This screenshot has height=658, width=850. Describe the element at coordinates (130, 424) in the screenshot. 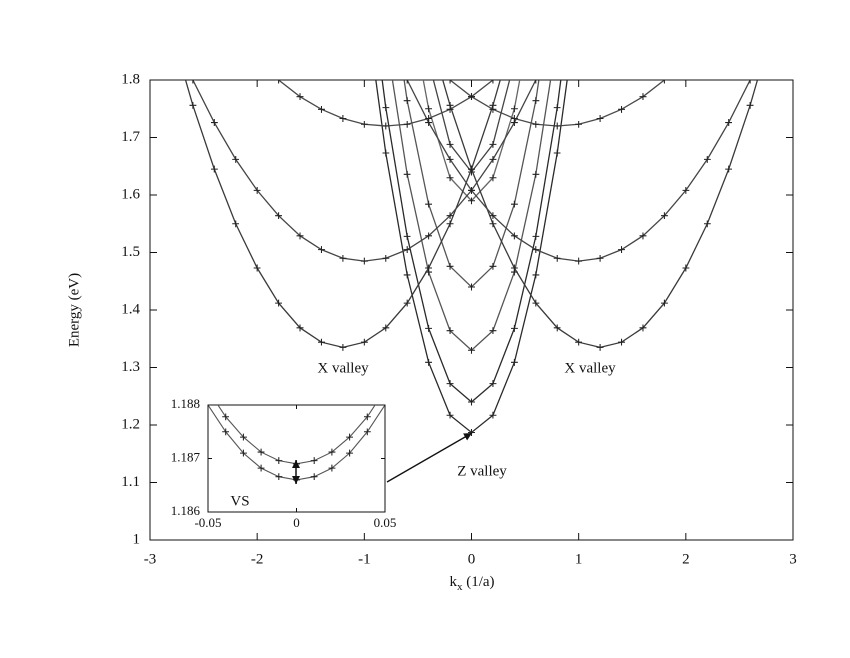

I see `y-tick-label: 1.2` at that location.